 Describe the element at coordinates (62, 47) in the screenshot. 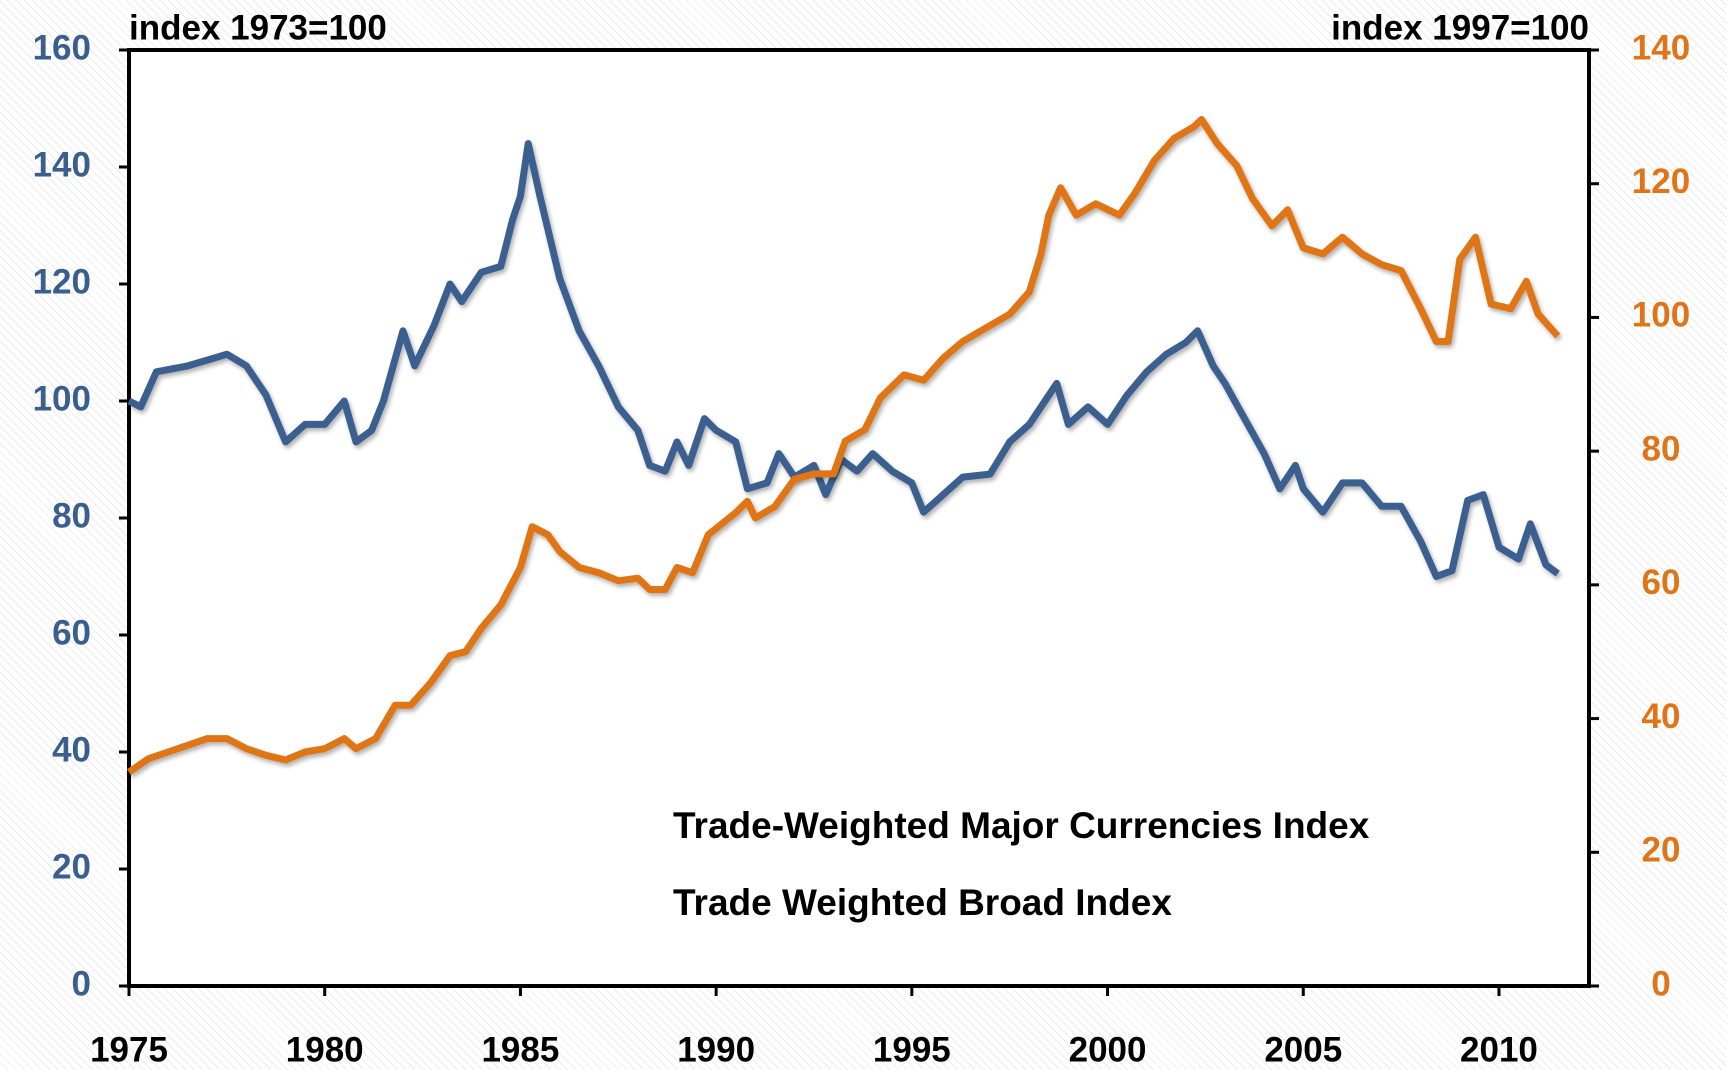

I see `y-tick-label: 160` at that location.